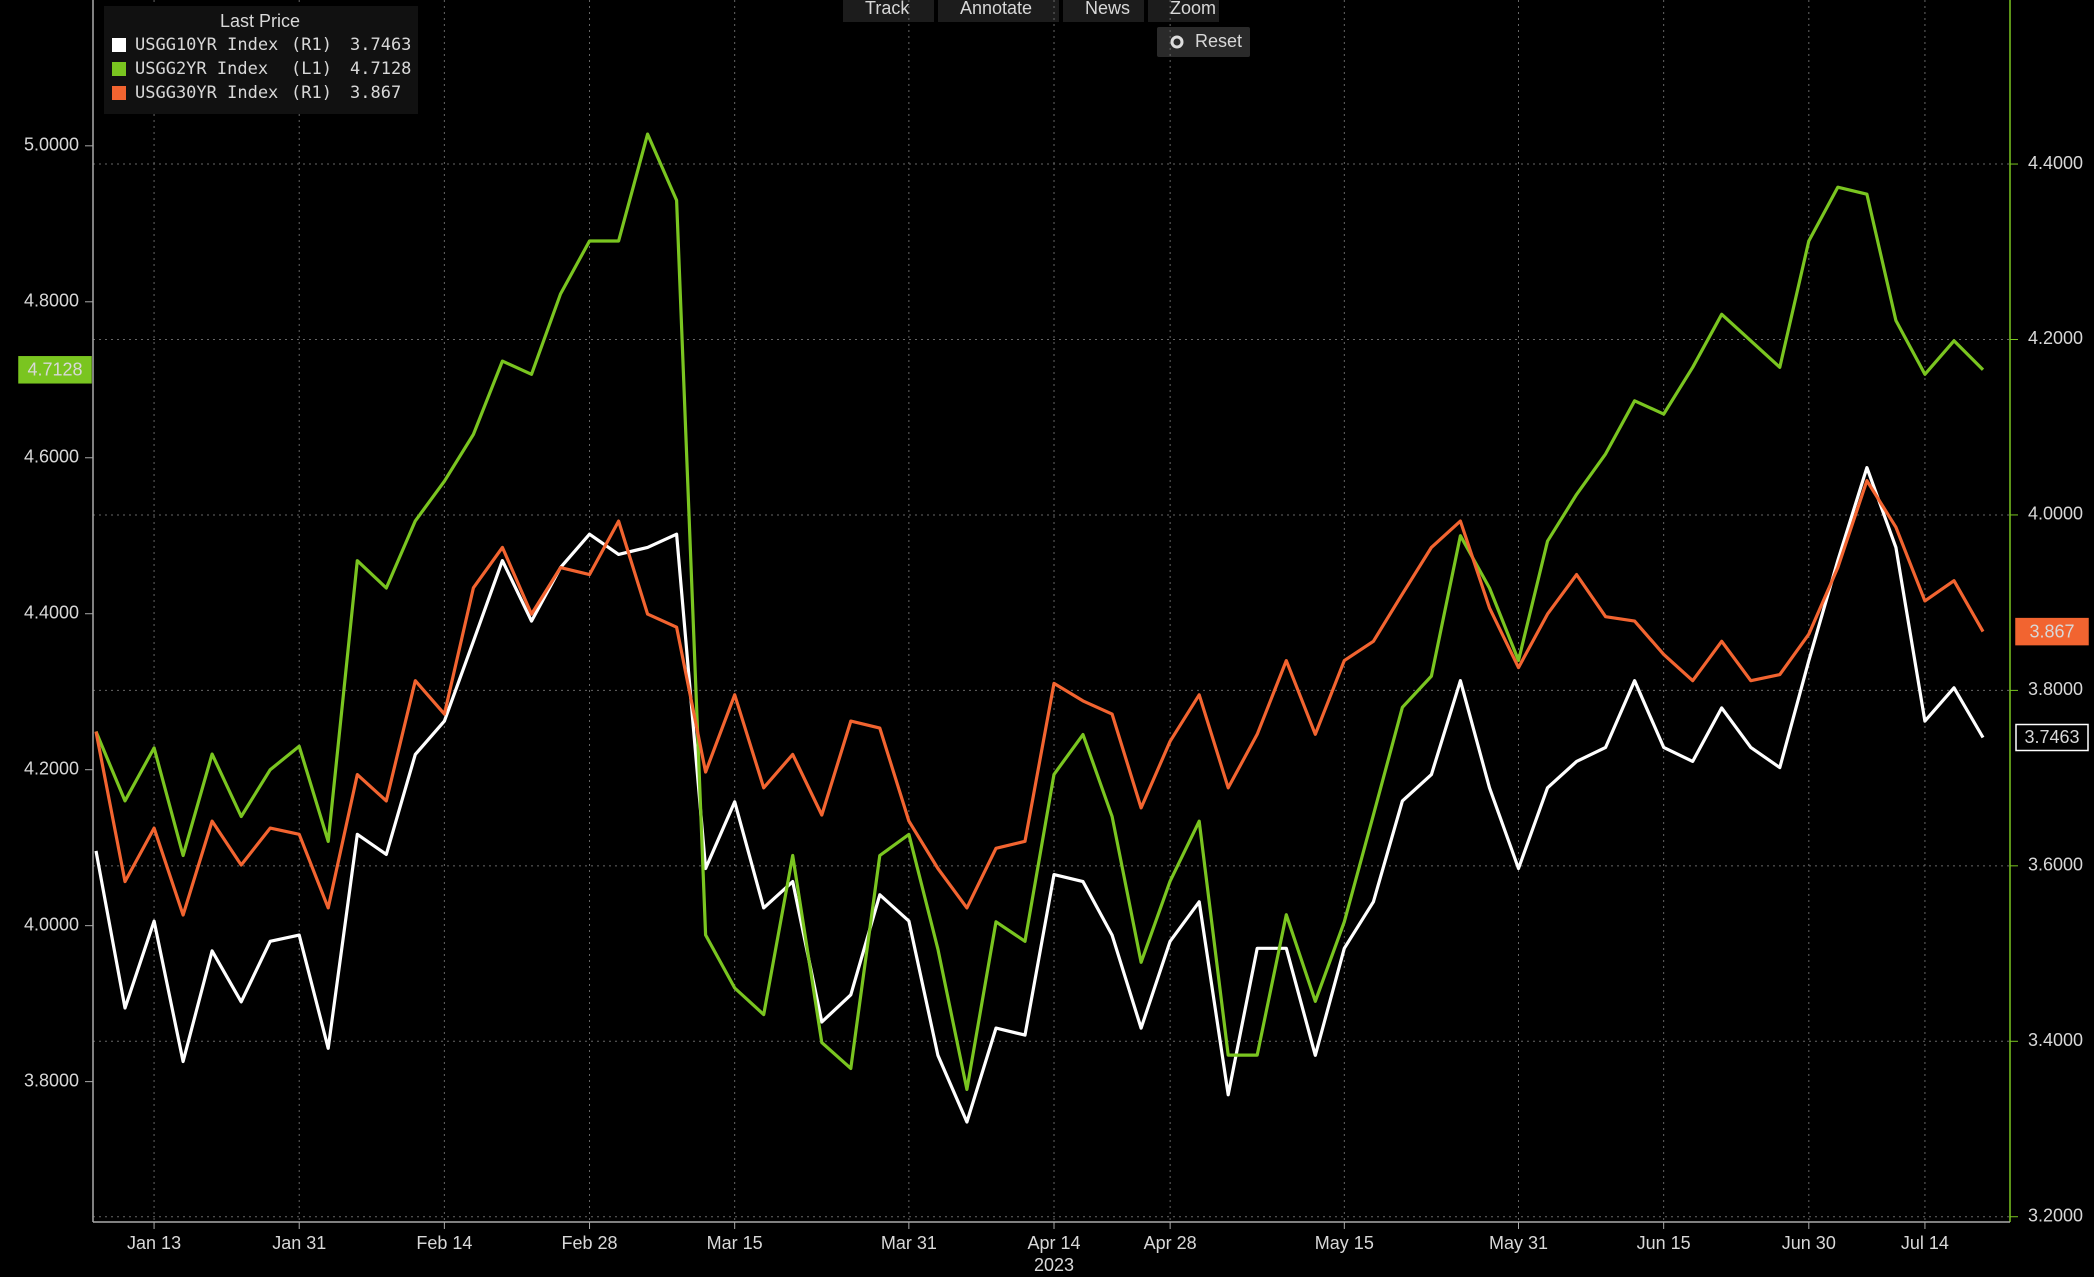 The height and width of the screenshot is (1277, 2094). What do you see at coordinates (380, 45) in the screenshot?
I see `legend-last: 3.7463` at bounding box center [380, 45].